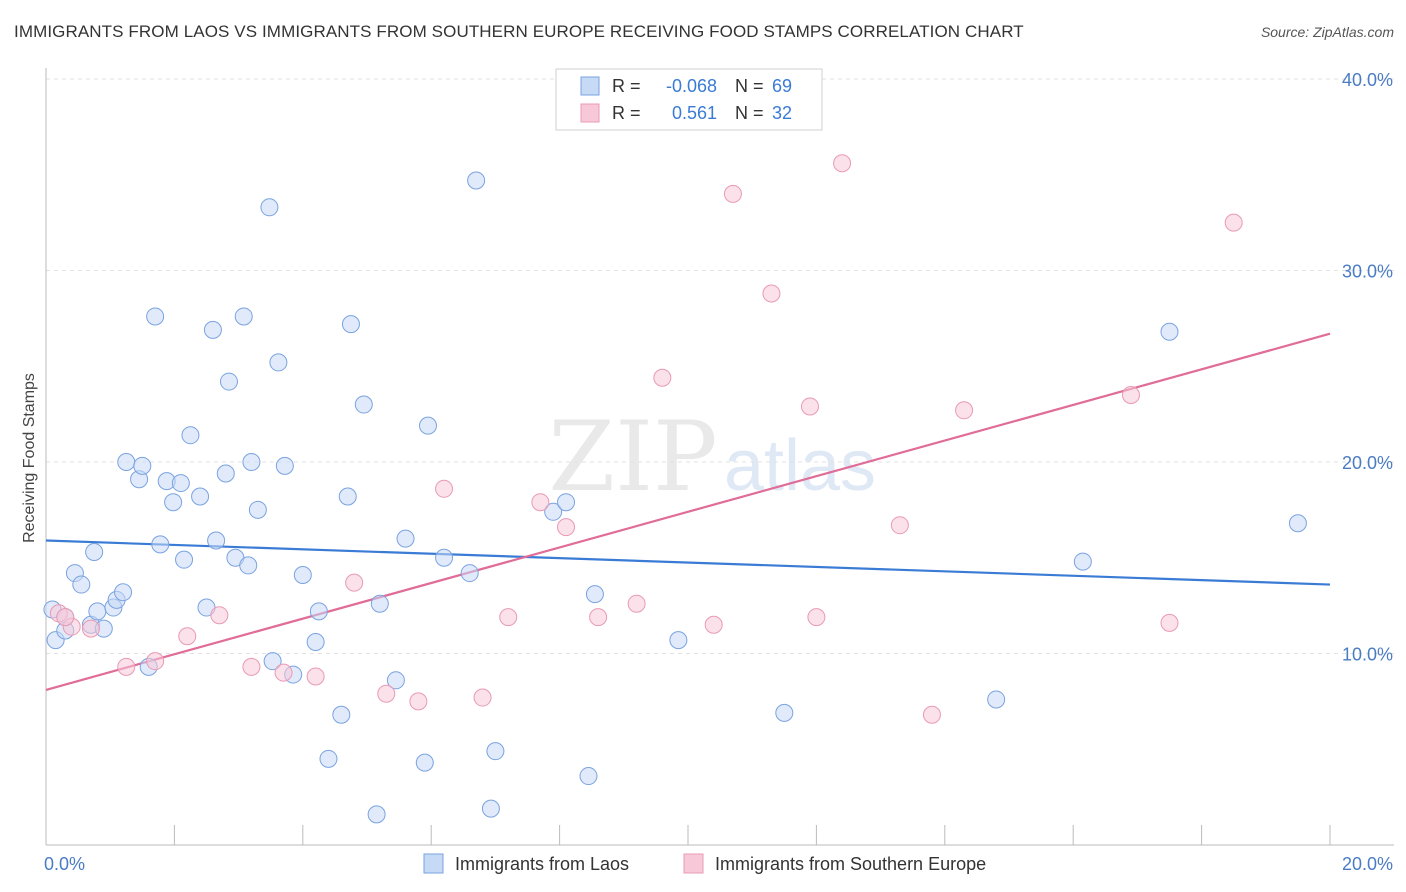 This screenshot has width=1406, height=892. What do you see at coordinates (64, 864) in the screenshot?
I see `x-tick-label: 0.0%` at bounding box center [64, 864].